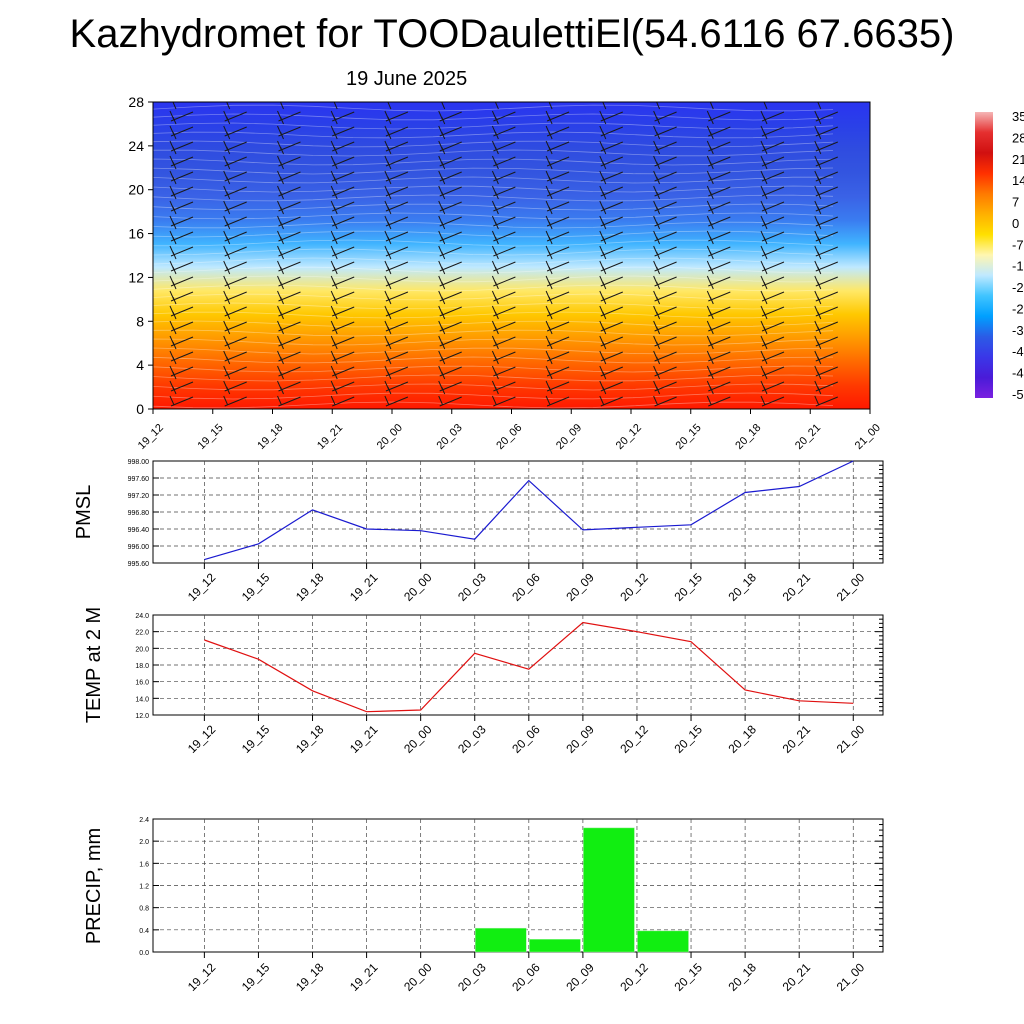 The width and height of the screenshot is (1024, 1024). I want to click on pmsl-x-tick-label: 19_12, so click(202, 587).